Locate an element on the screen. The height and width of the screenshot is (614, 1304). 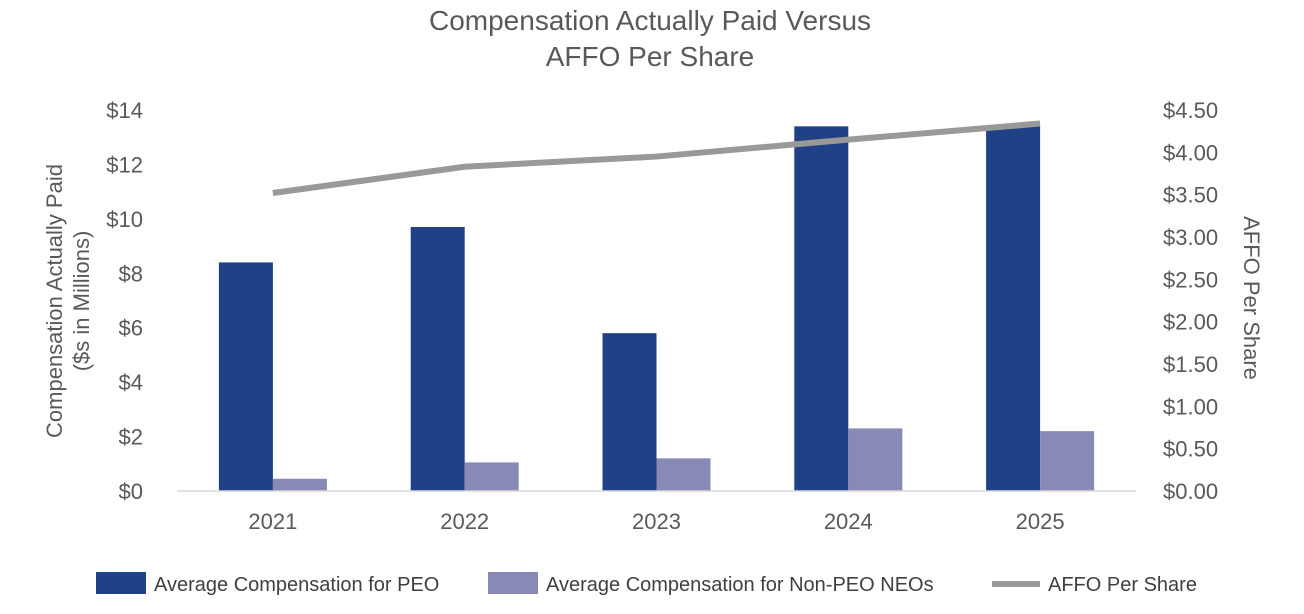
right-tick-label: $0.00 is located at coordinates (1190, 491).